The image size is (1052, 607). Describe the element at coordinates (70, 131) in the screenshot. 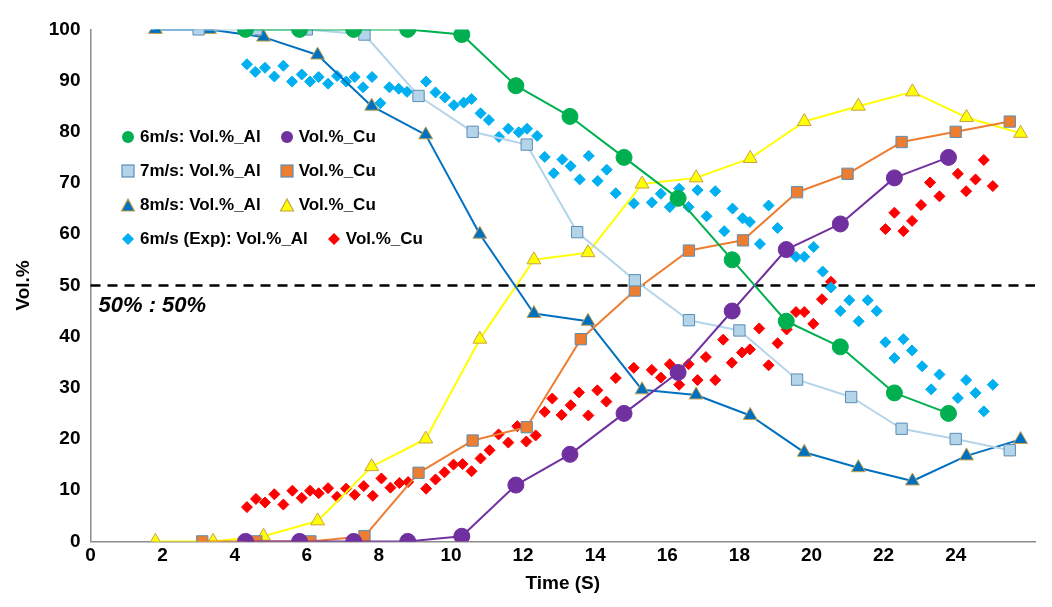

I see `y-tick-label: 80` at that location.